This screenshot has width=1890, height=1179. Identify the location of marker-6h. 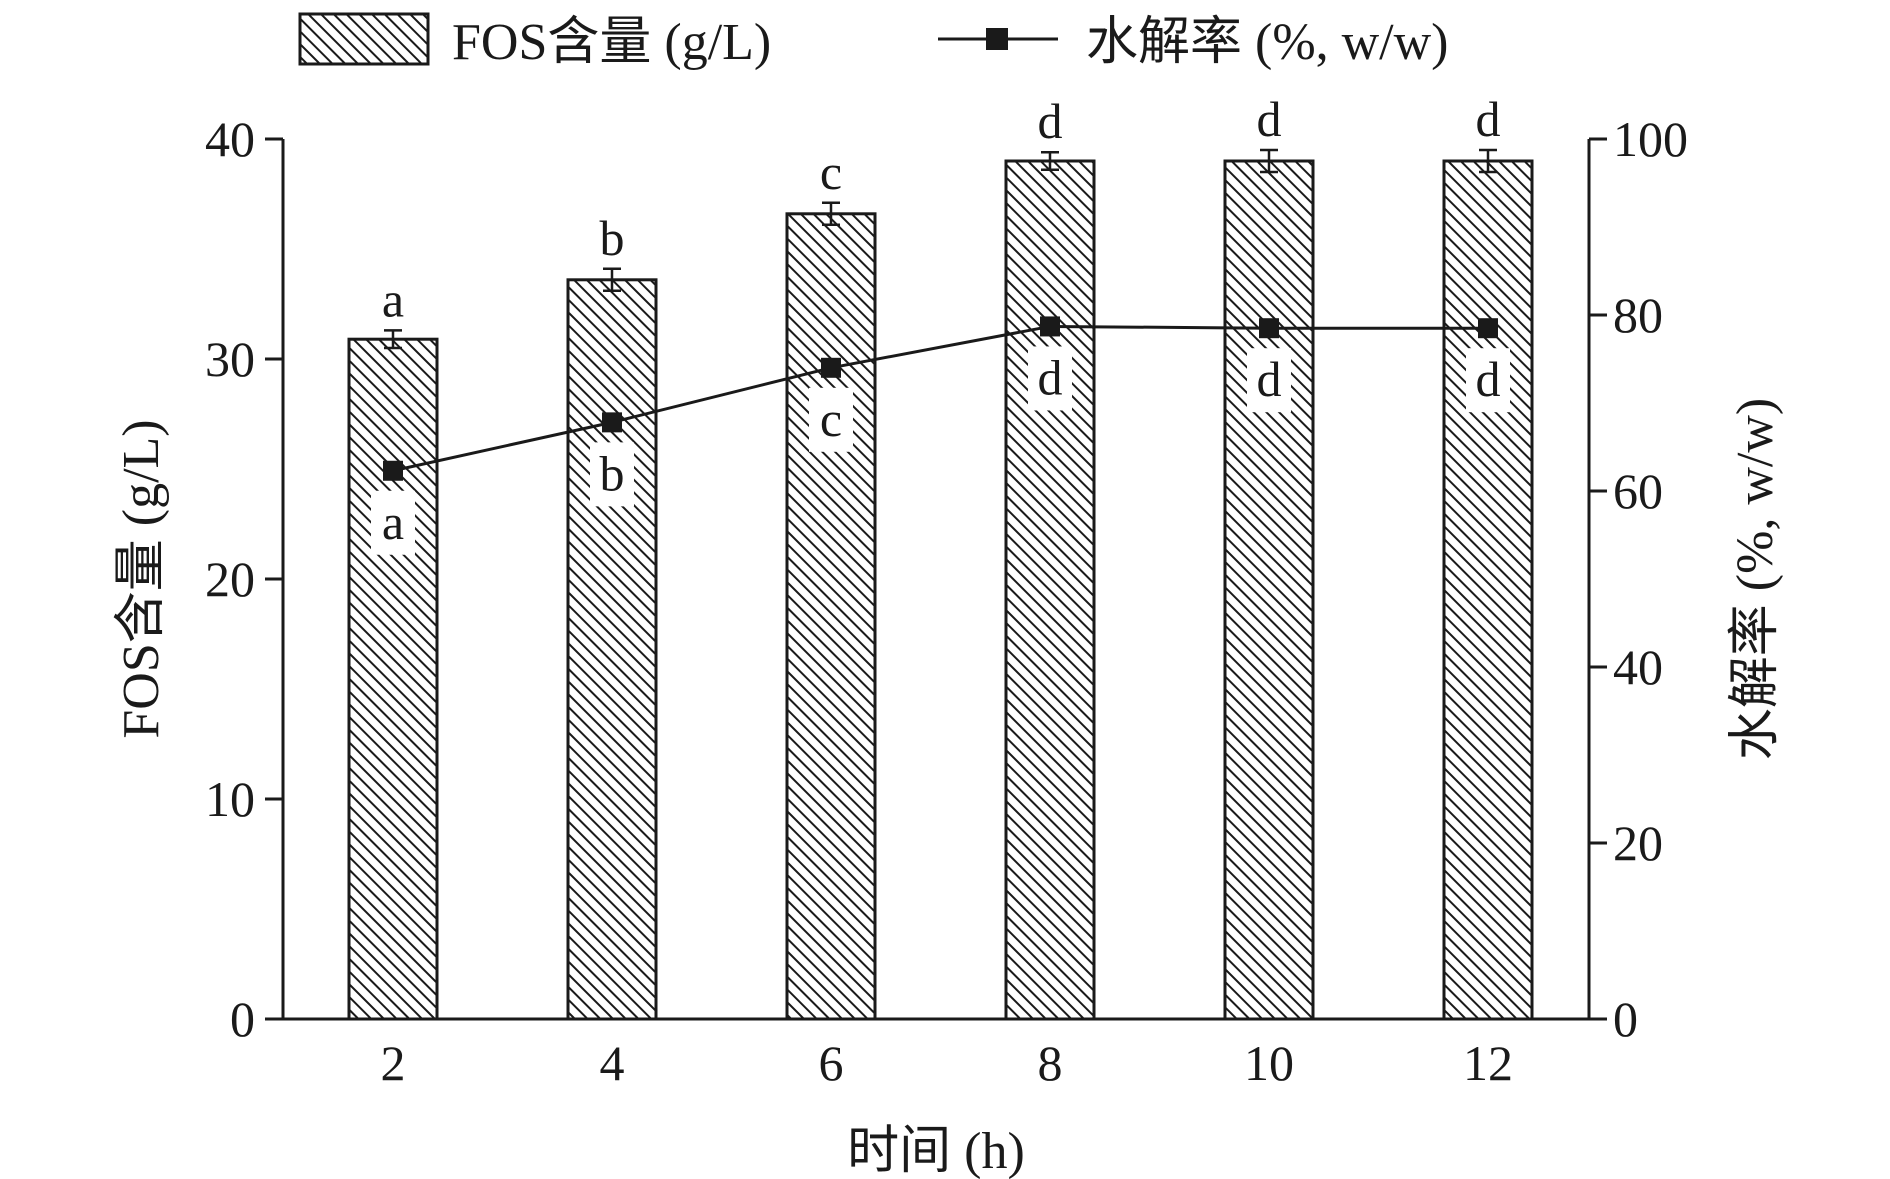
(831, 367).